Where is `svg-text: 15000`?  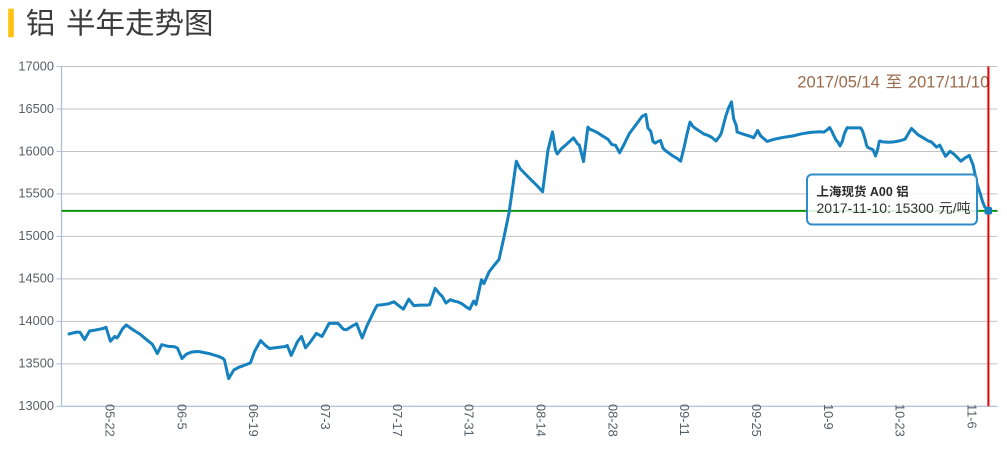 svg-text: 15000 is located at coordinates (36, 235).